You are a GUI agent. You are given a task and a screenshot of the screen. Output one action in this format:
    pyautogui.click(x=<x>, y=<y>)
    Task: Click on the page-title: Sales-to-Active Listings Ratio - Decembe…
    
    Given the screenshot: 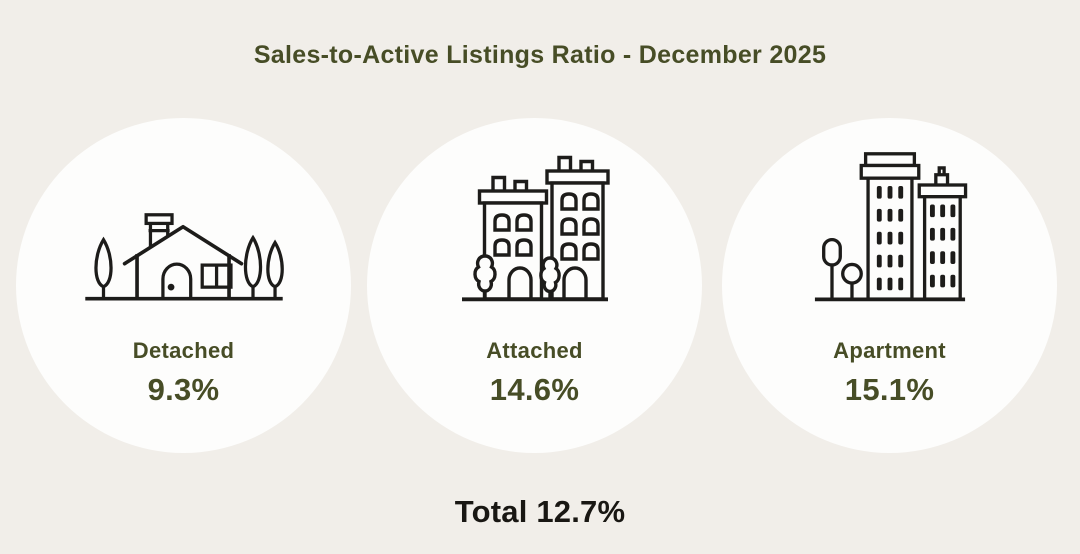 What is the action you would take?
    pyautogui.click(x=540, y=55)
    